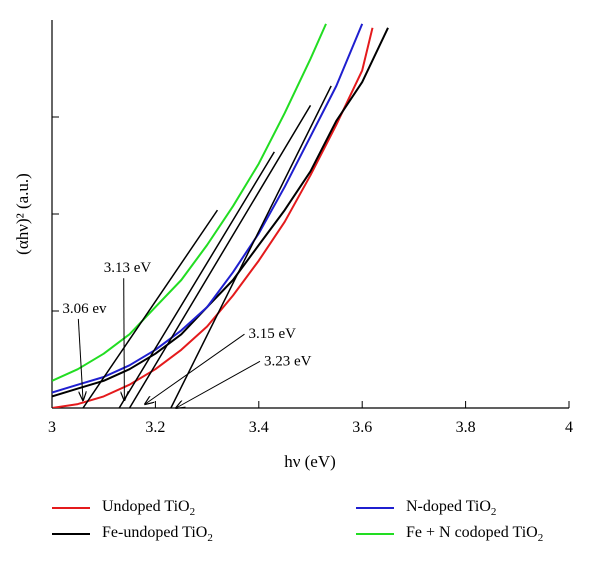  Describe the element at coordinates (466, 427) in the screenshot. I see `x-tick-label-4: 3.8` at that location.